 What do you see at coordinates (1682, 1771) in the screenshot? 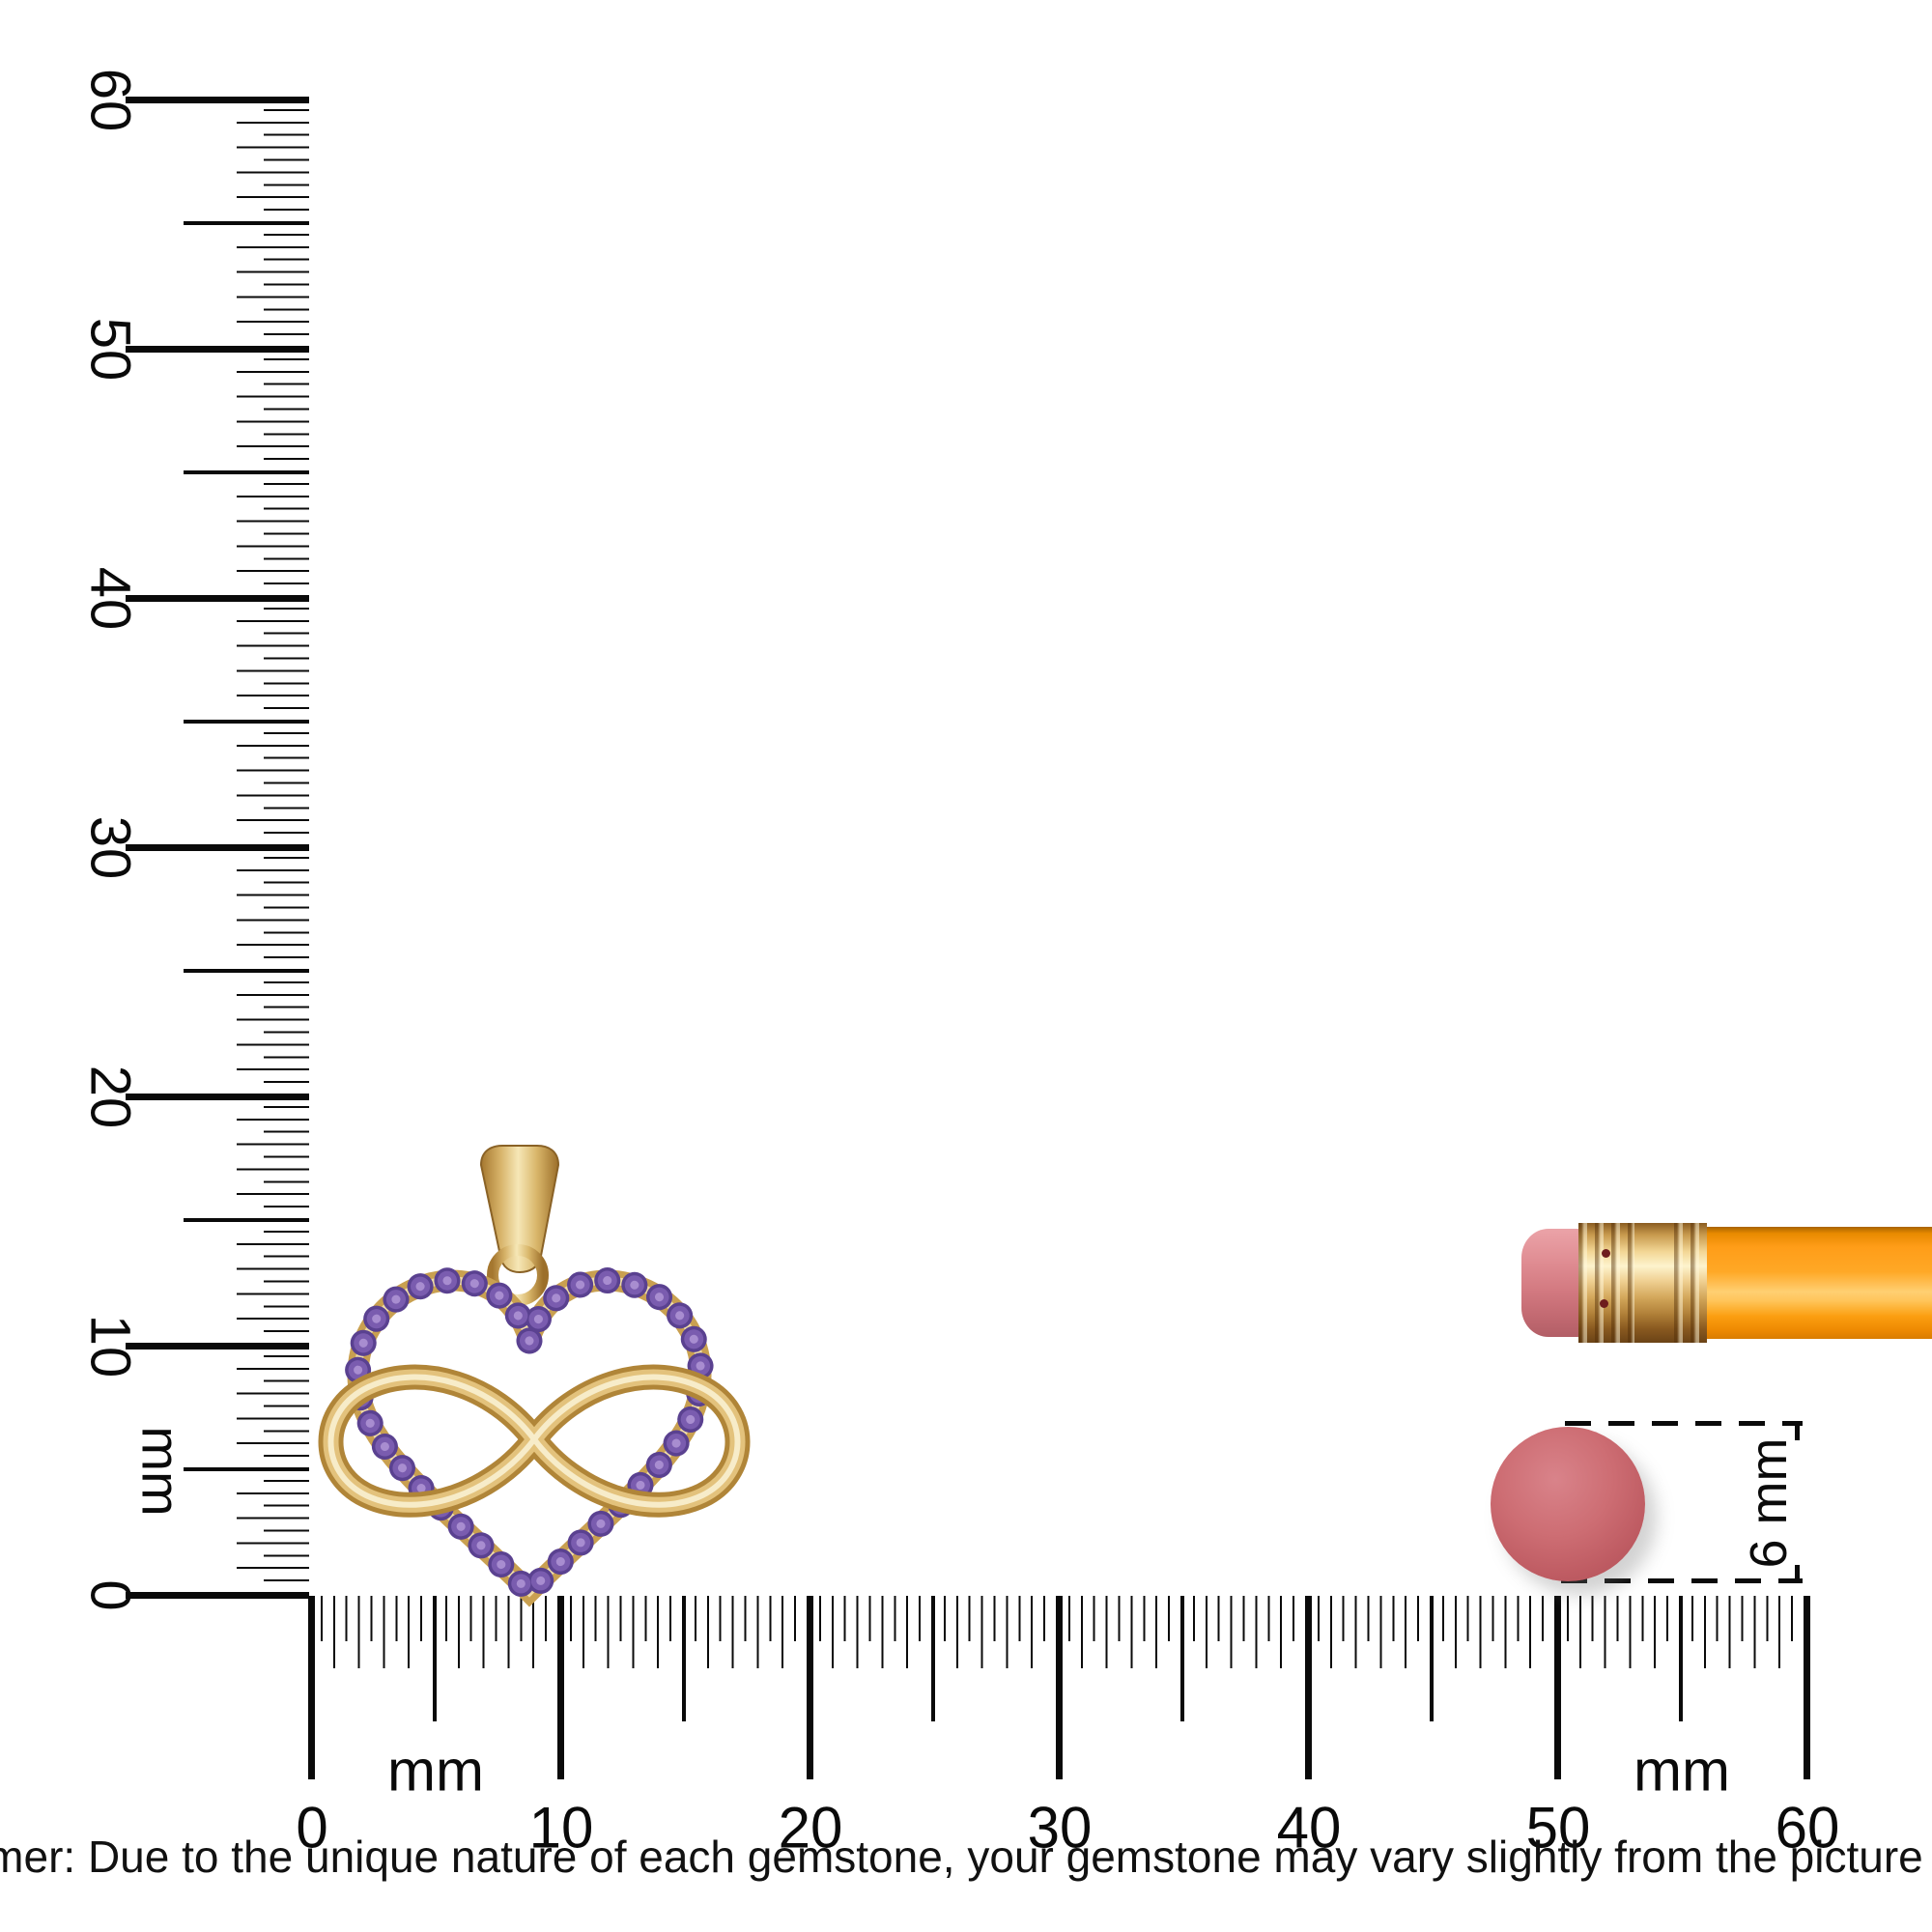
I see `horizontal-ruler-unit-label-right: mm` at bounding box center [1682, 1771].